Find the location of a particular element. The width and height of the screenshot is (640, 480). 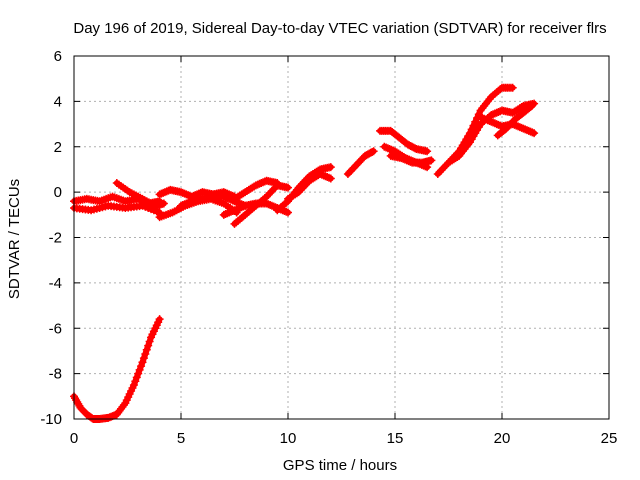

y-tick-label: -6 is located at coordinates (55, 328).